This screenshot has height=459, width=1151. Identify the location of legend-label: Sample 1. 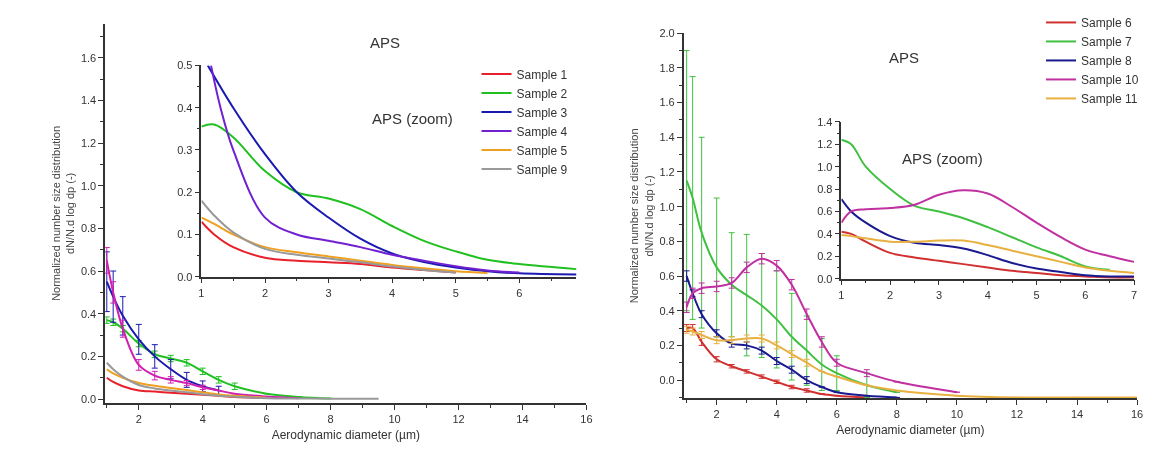
(542, 74).